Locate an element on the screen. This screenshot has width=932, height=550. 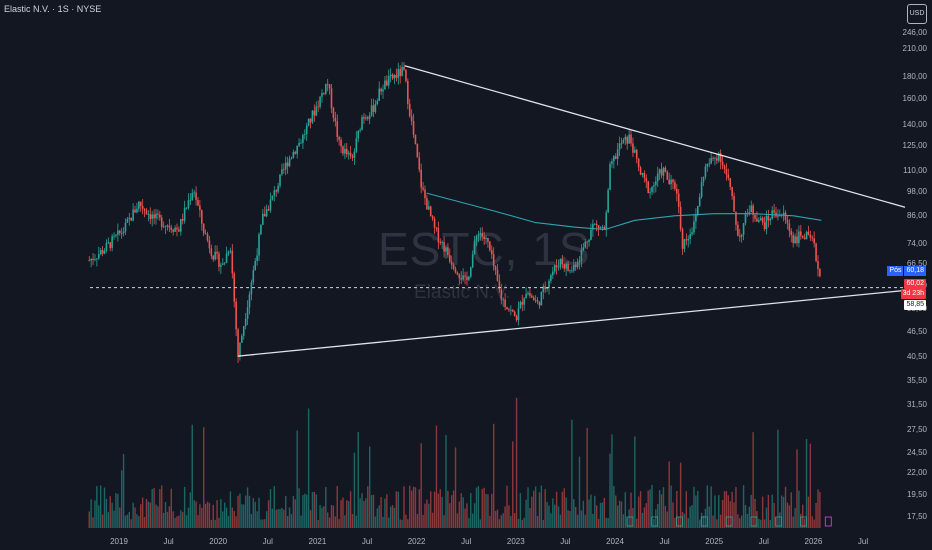
price-tick-label: 140,00 is located at coordinates (915, 124).